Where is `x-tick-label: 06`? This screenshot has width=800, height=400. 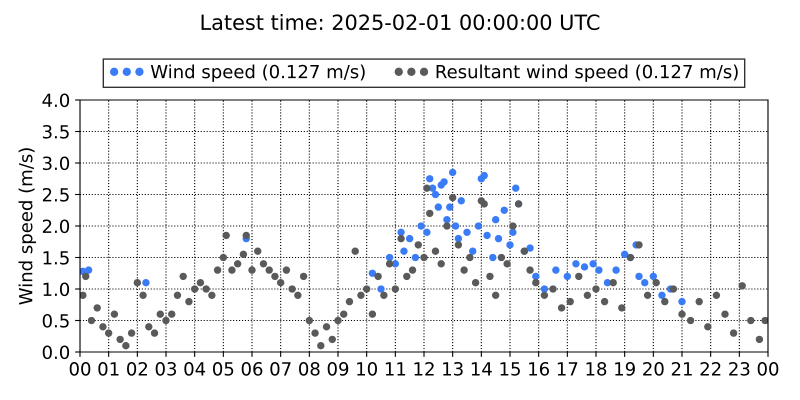 x-tick-label: 06 is located at coordinates (252, 369).